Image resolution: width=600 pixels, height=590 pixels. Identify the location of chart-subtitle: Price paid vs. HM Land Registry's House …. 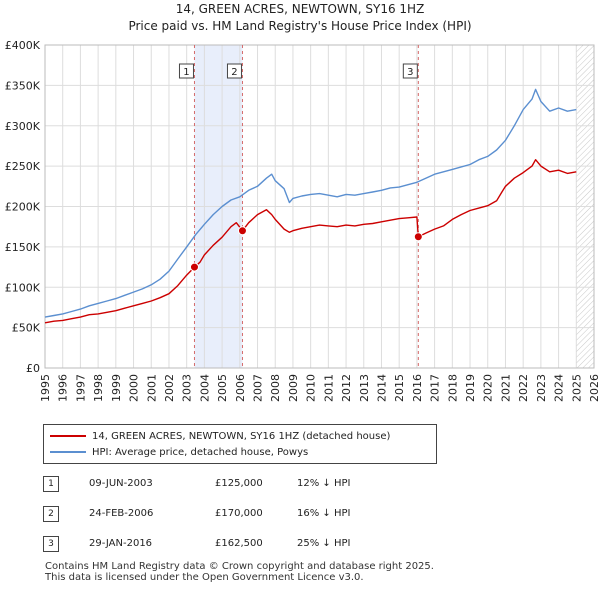
(300, 26).